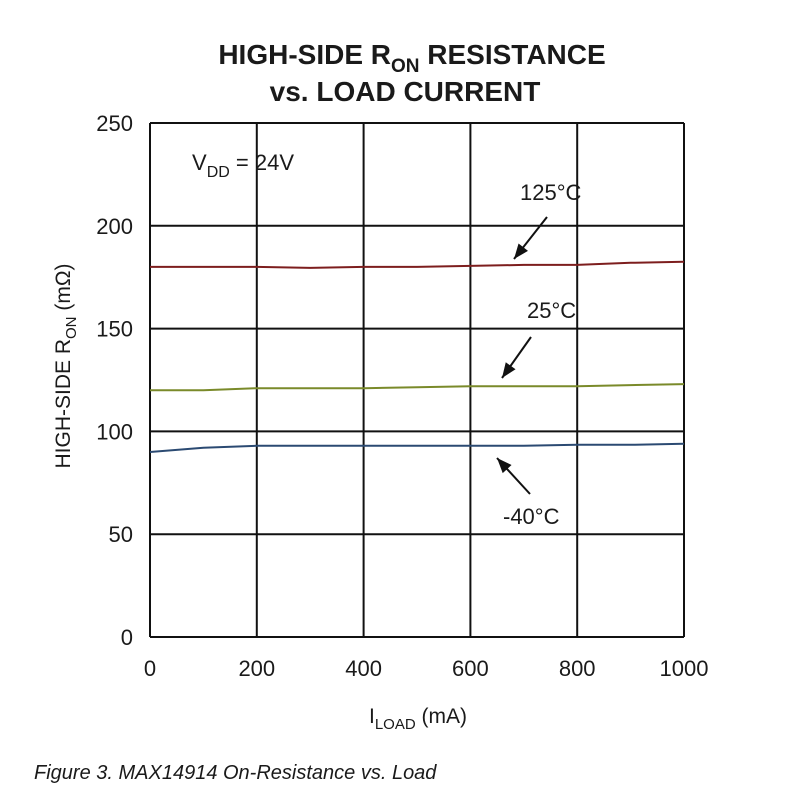 Image resolution: width=800 pixels, height=809 pixels. What do you see at coordinates (114, 226) in the screenshot?
I see `y-tick-label-200: 200` at bounding box center [114, 226].